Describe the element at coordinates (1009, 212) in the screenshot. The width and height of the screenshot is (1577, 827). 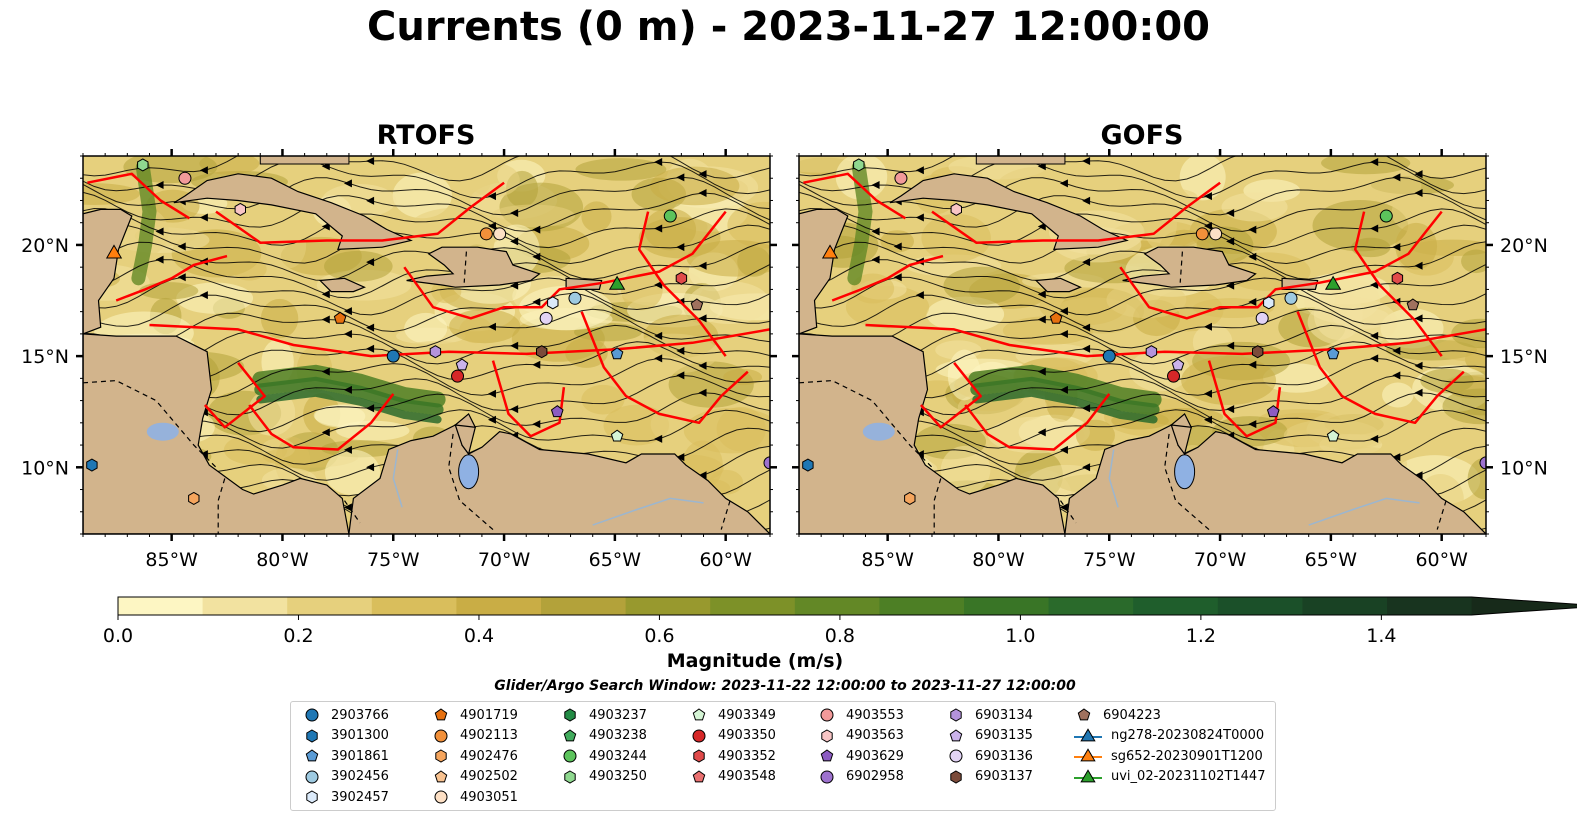
I see `land-cuba` at that location.